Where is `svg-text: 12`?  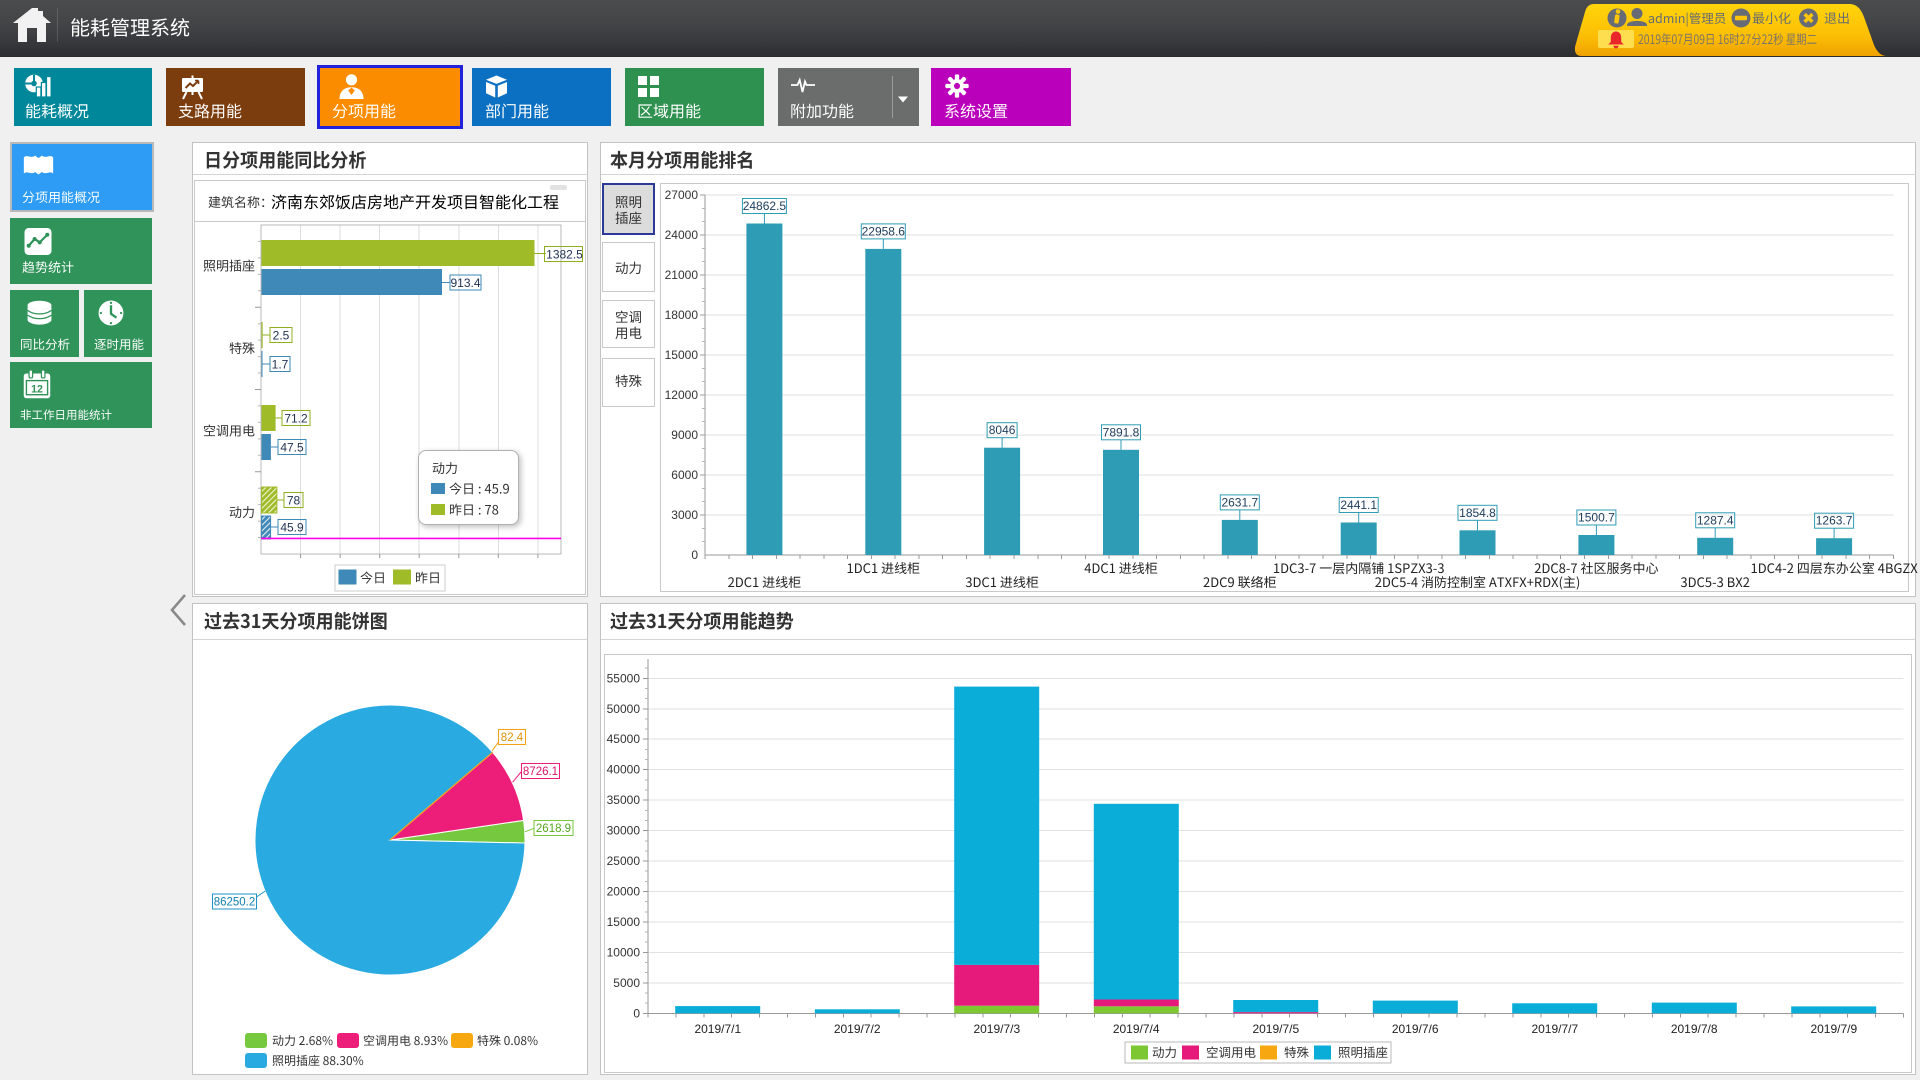
svg-text: 12 is located at coordinates (37, 390).